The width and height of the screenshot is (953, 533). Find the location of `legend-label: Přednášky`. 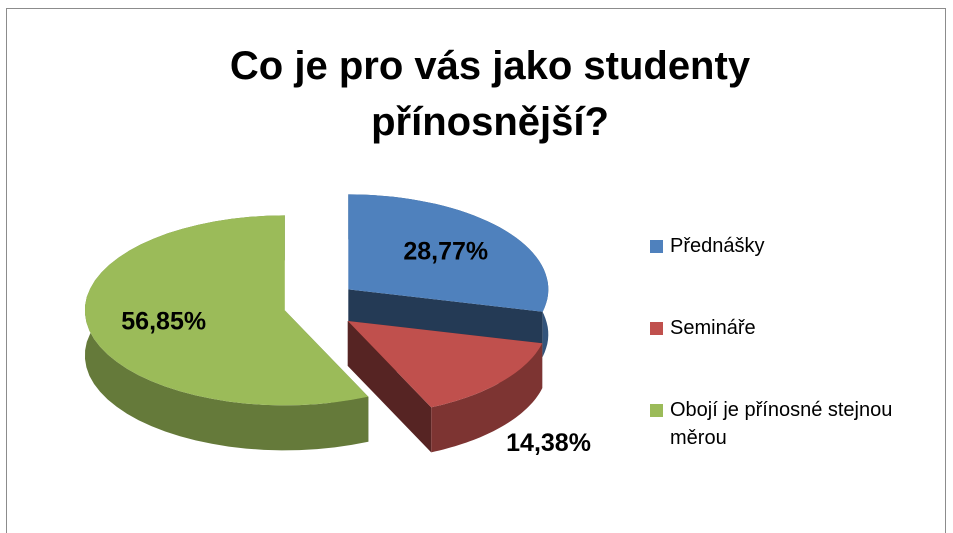

legend-label: Přednášky is located at coordinates (717, 246).